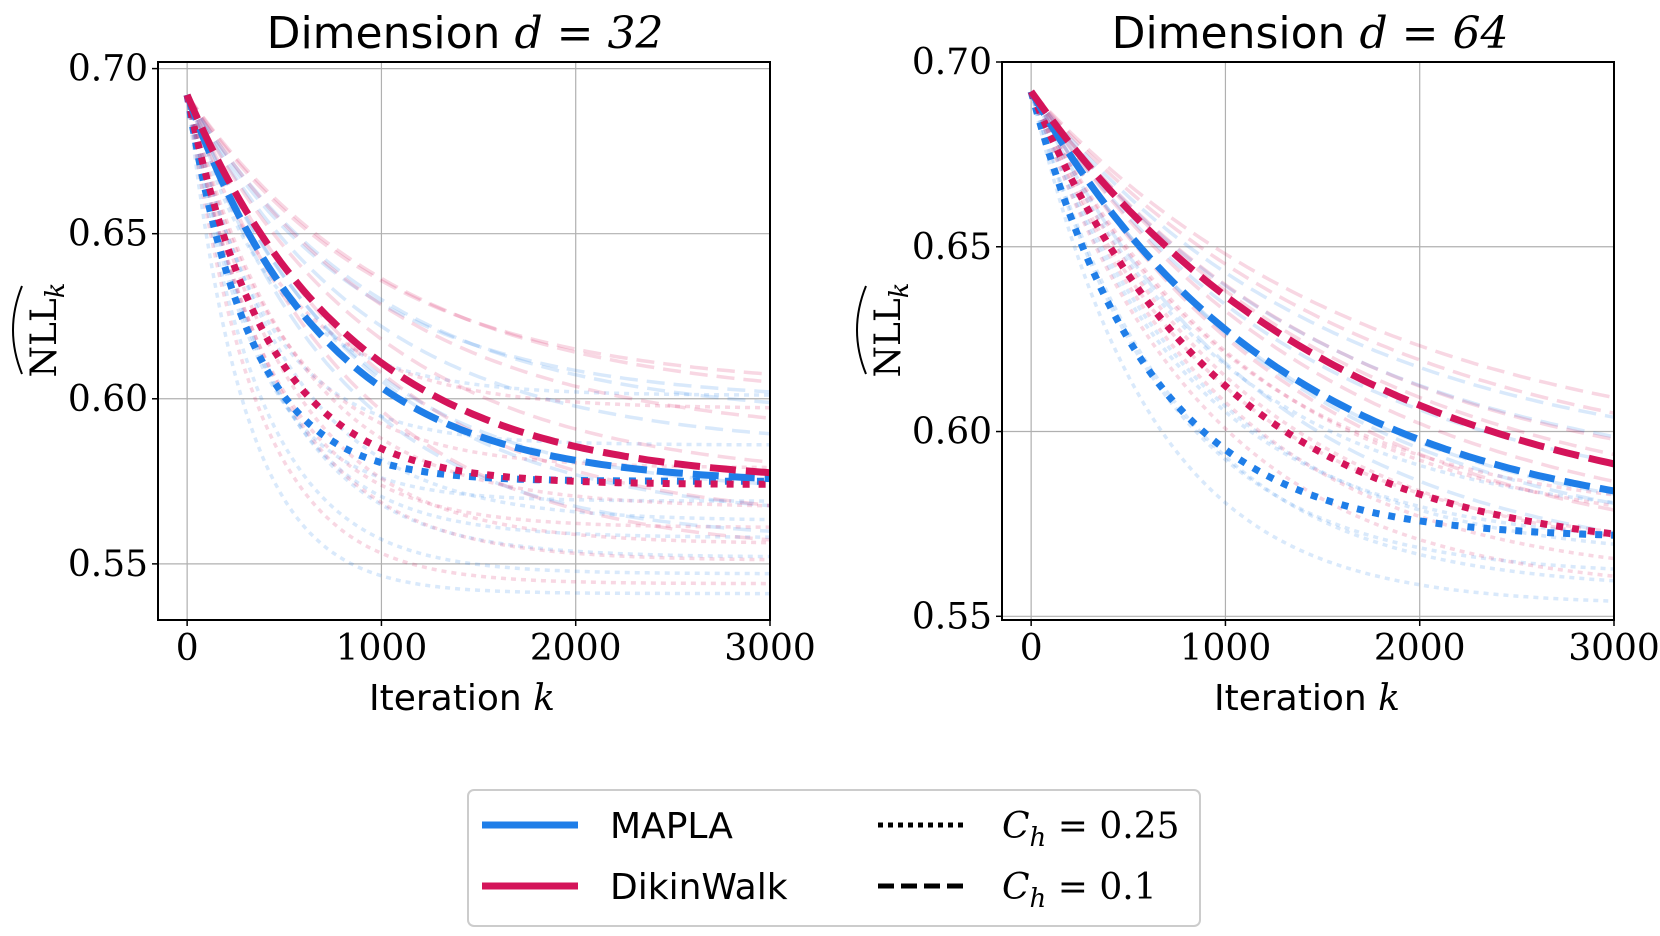 The image size is (1660, 936). Describe the element at coordinates (952, 616) in the screenshot. I see `y-tick-label: 0.55` at that location.